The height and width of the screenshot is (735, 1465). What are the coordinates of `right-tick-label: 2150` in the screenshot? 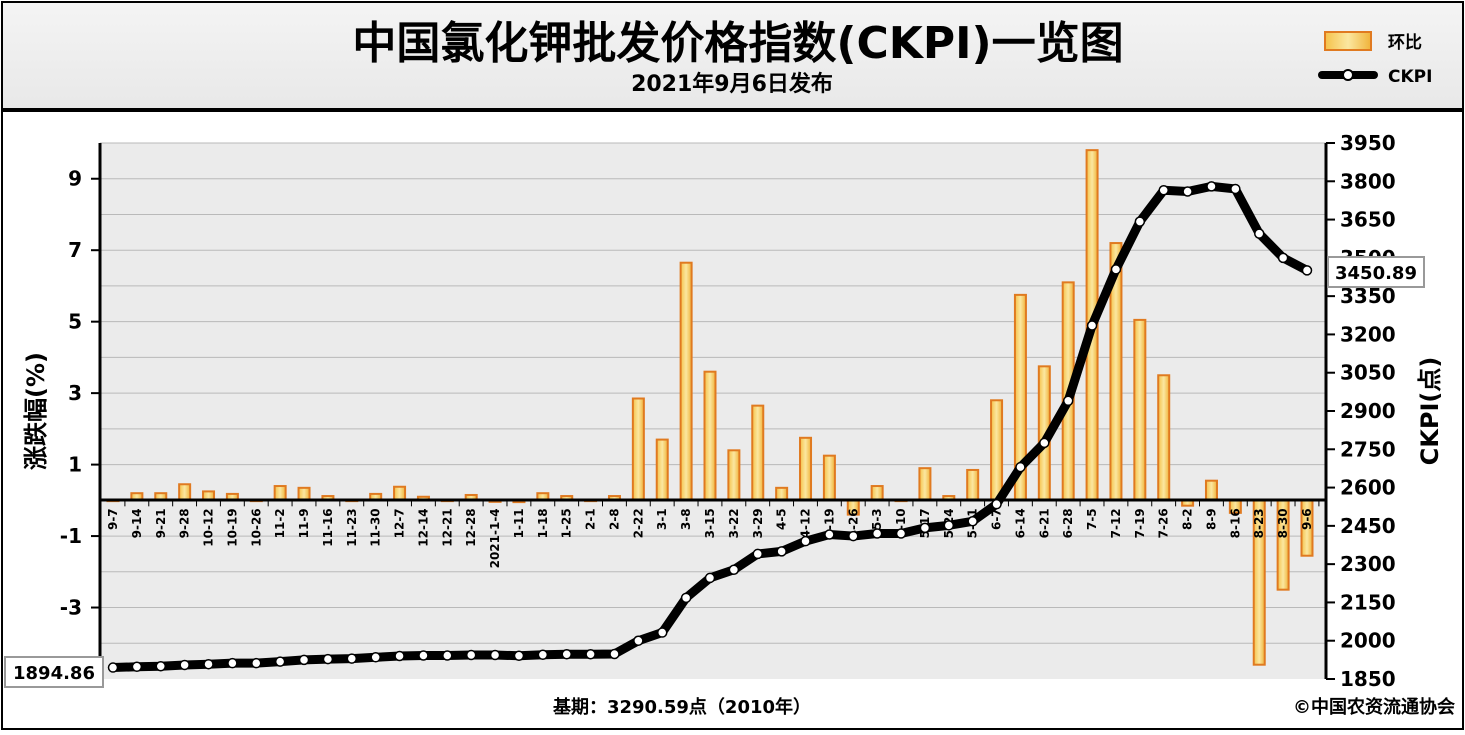 It's located at (1368, 602).